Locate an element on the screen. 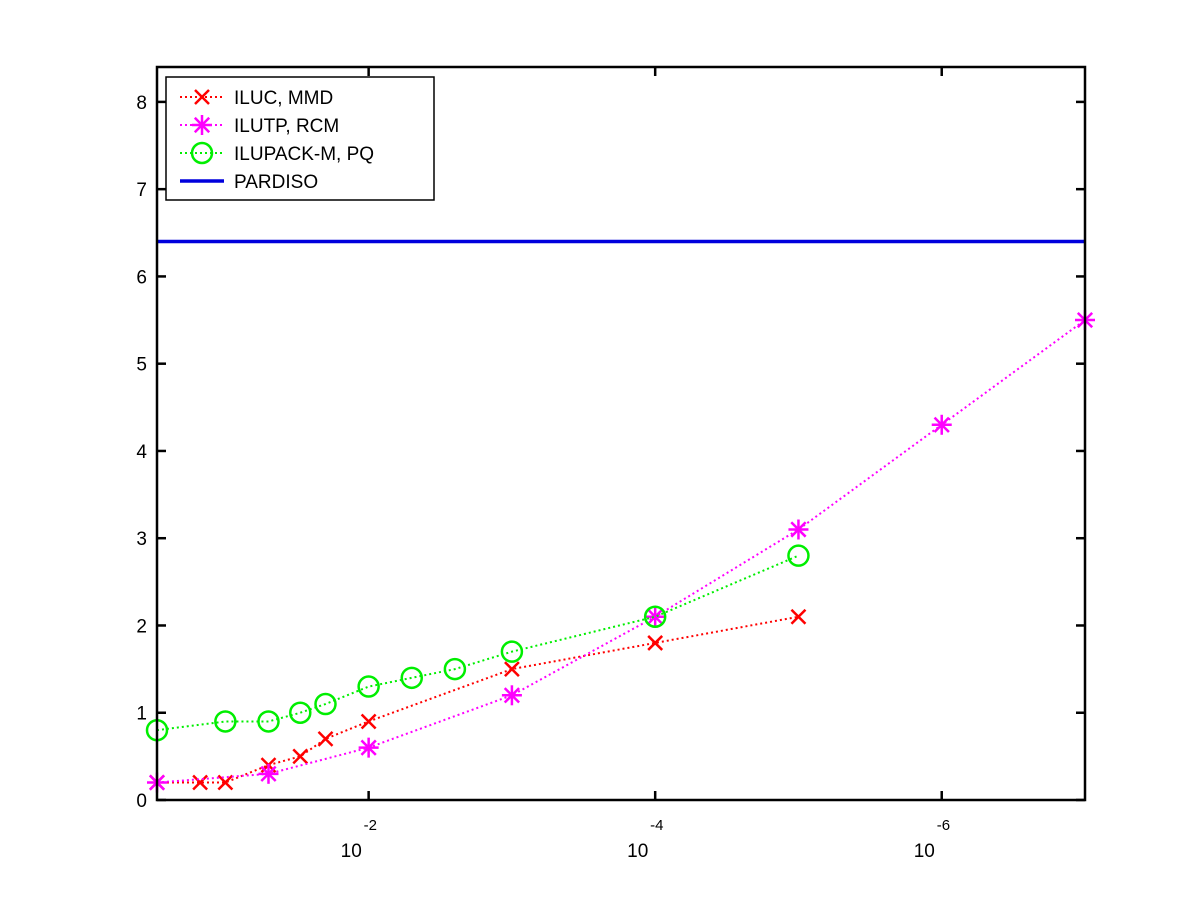 This screenshot has height=900, width=1200. x-tick-label-exponent: -6 is located at coordinates (943, 825).